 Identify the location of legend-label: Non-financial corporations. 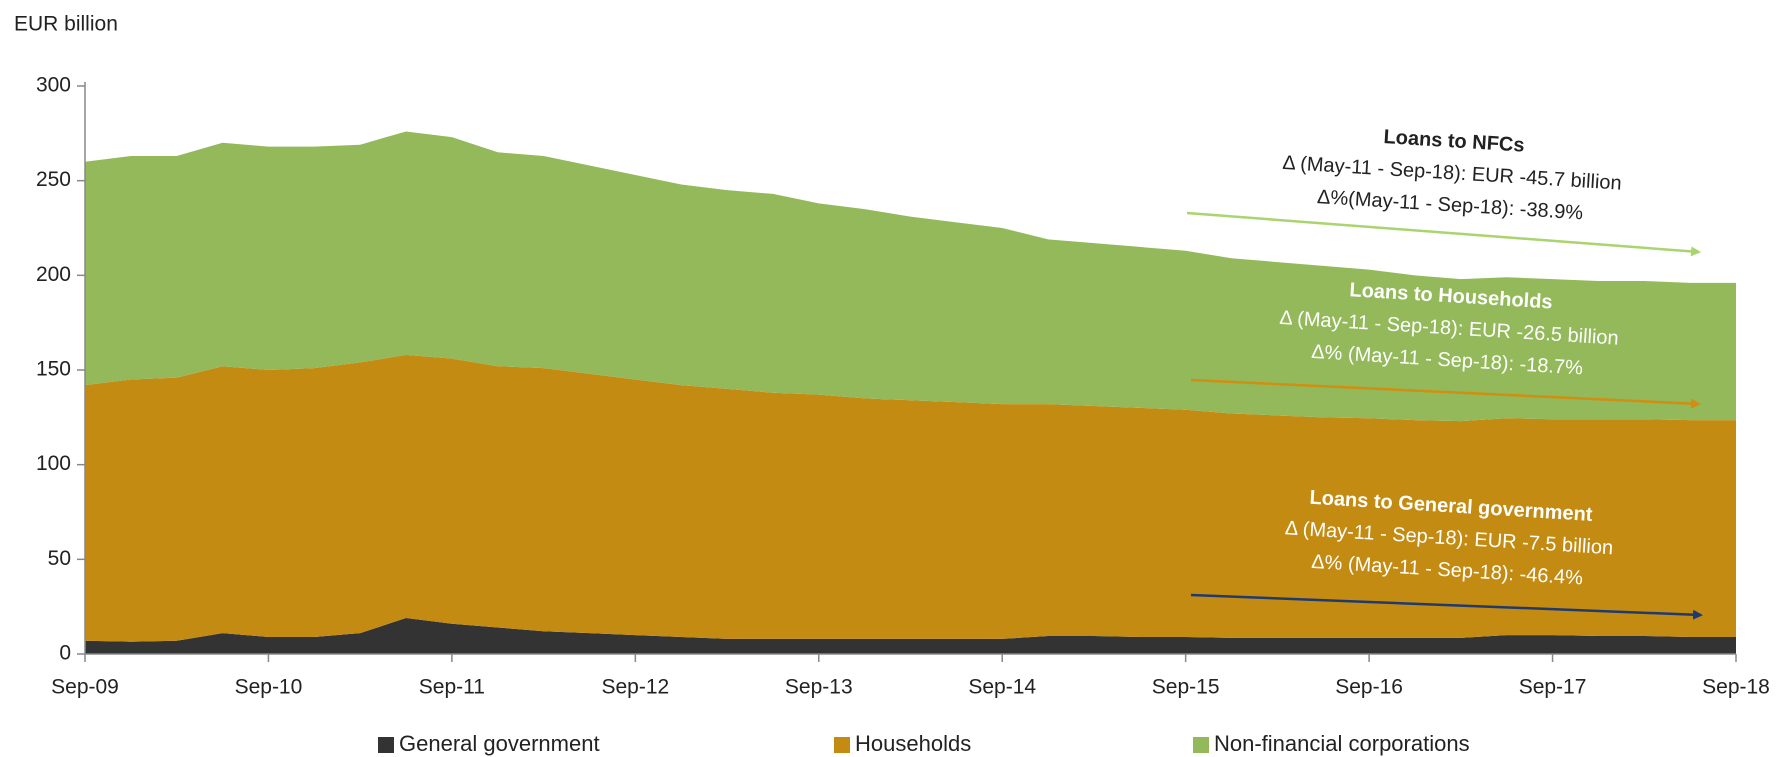
(1342, 743).